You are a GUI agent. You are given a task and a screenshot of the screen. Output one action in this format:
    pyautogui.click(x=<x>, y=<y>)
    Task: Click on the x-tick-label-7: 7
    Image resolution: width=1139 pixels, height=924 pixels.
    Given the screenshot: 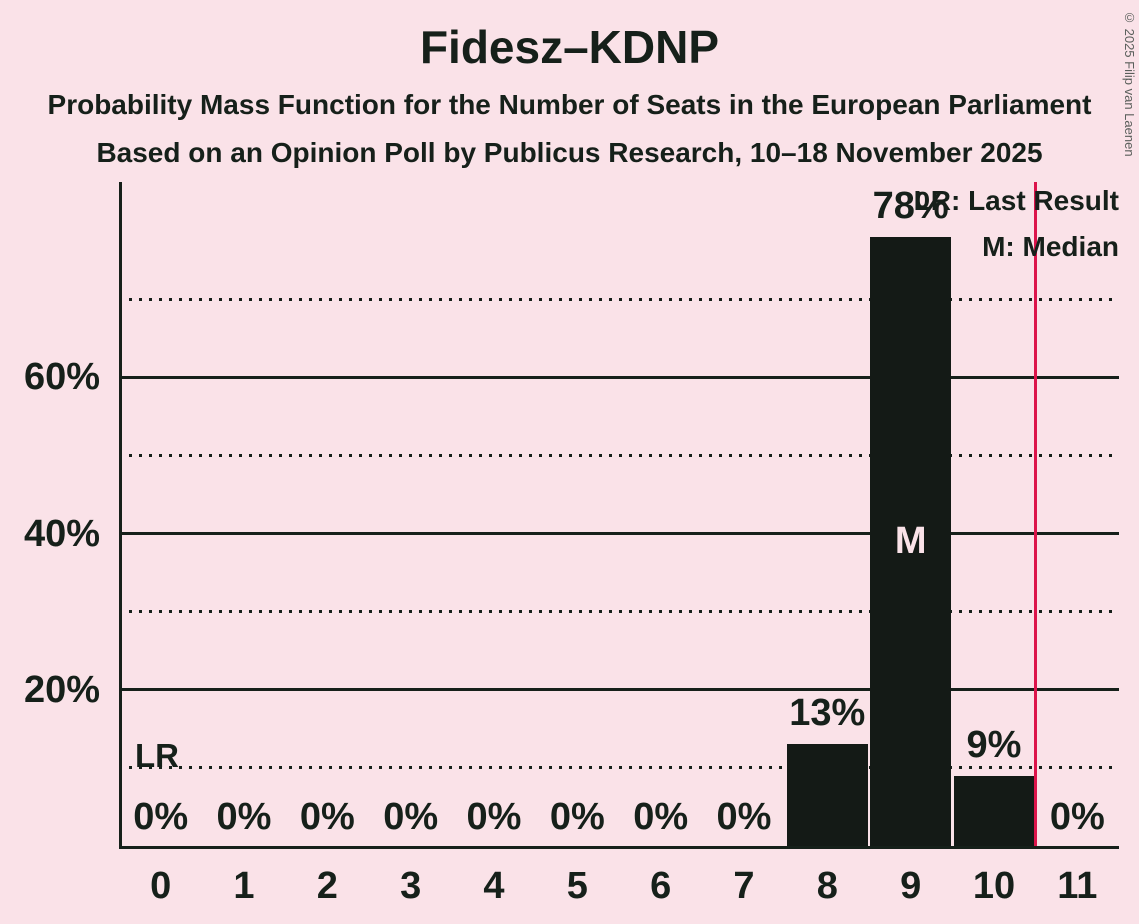 What is the action you would take?
    pyautogui.click(x=744, y=886)
    